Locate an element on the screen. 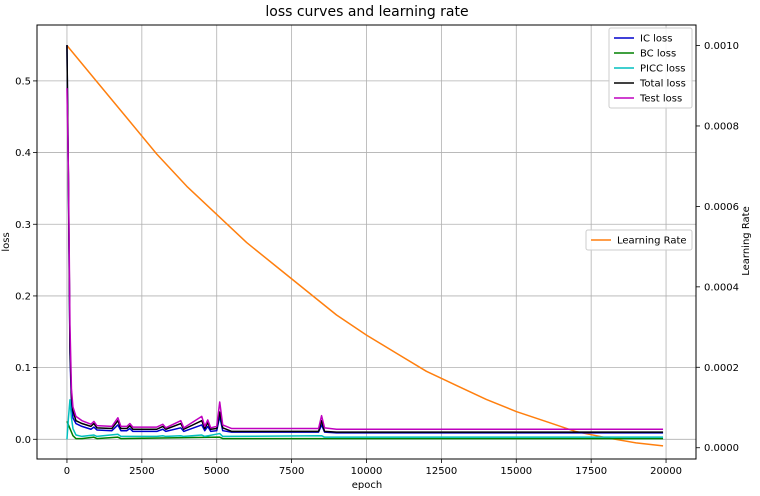 This screenshot has width=760, height=496. legend-label: IC loss is located at coordinates (656, 39).